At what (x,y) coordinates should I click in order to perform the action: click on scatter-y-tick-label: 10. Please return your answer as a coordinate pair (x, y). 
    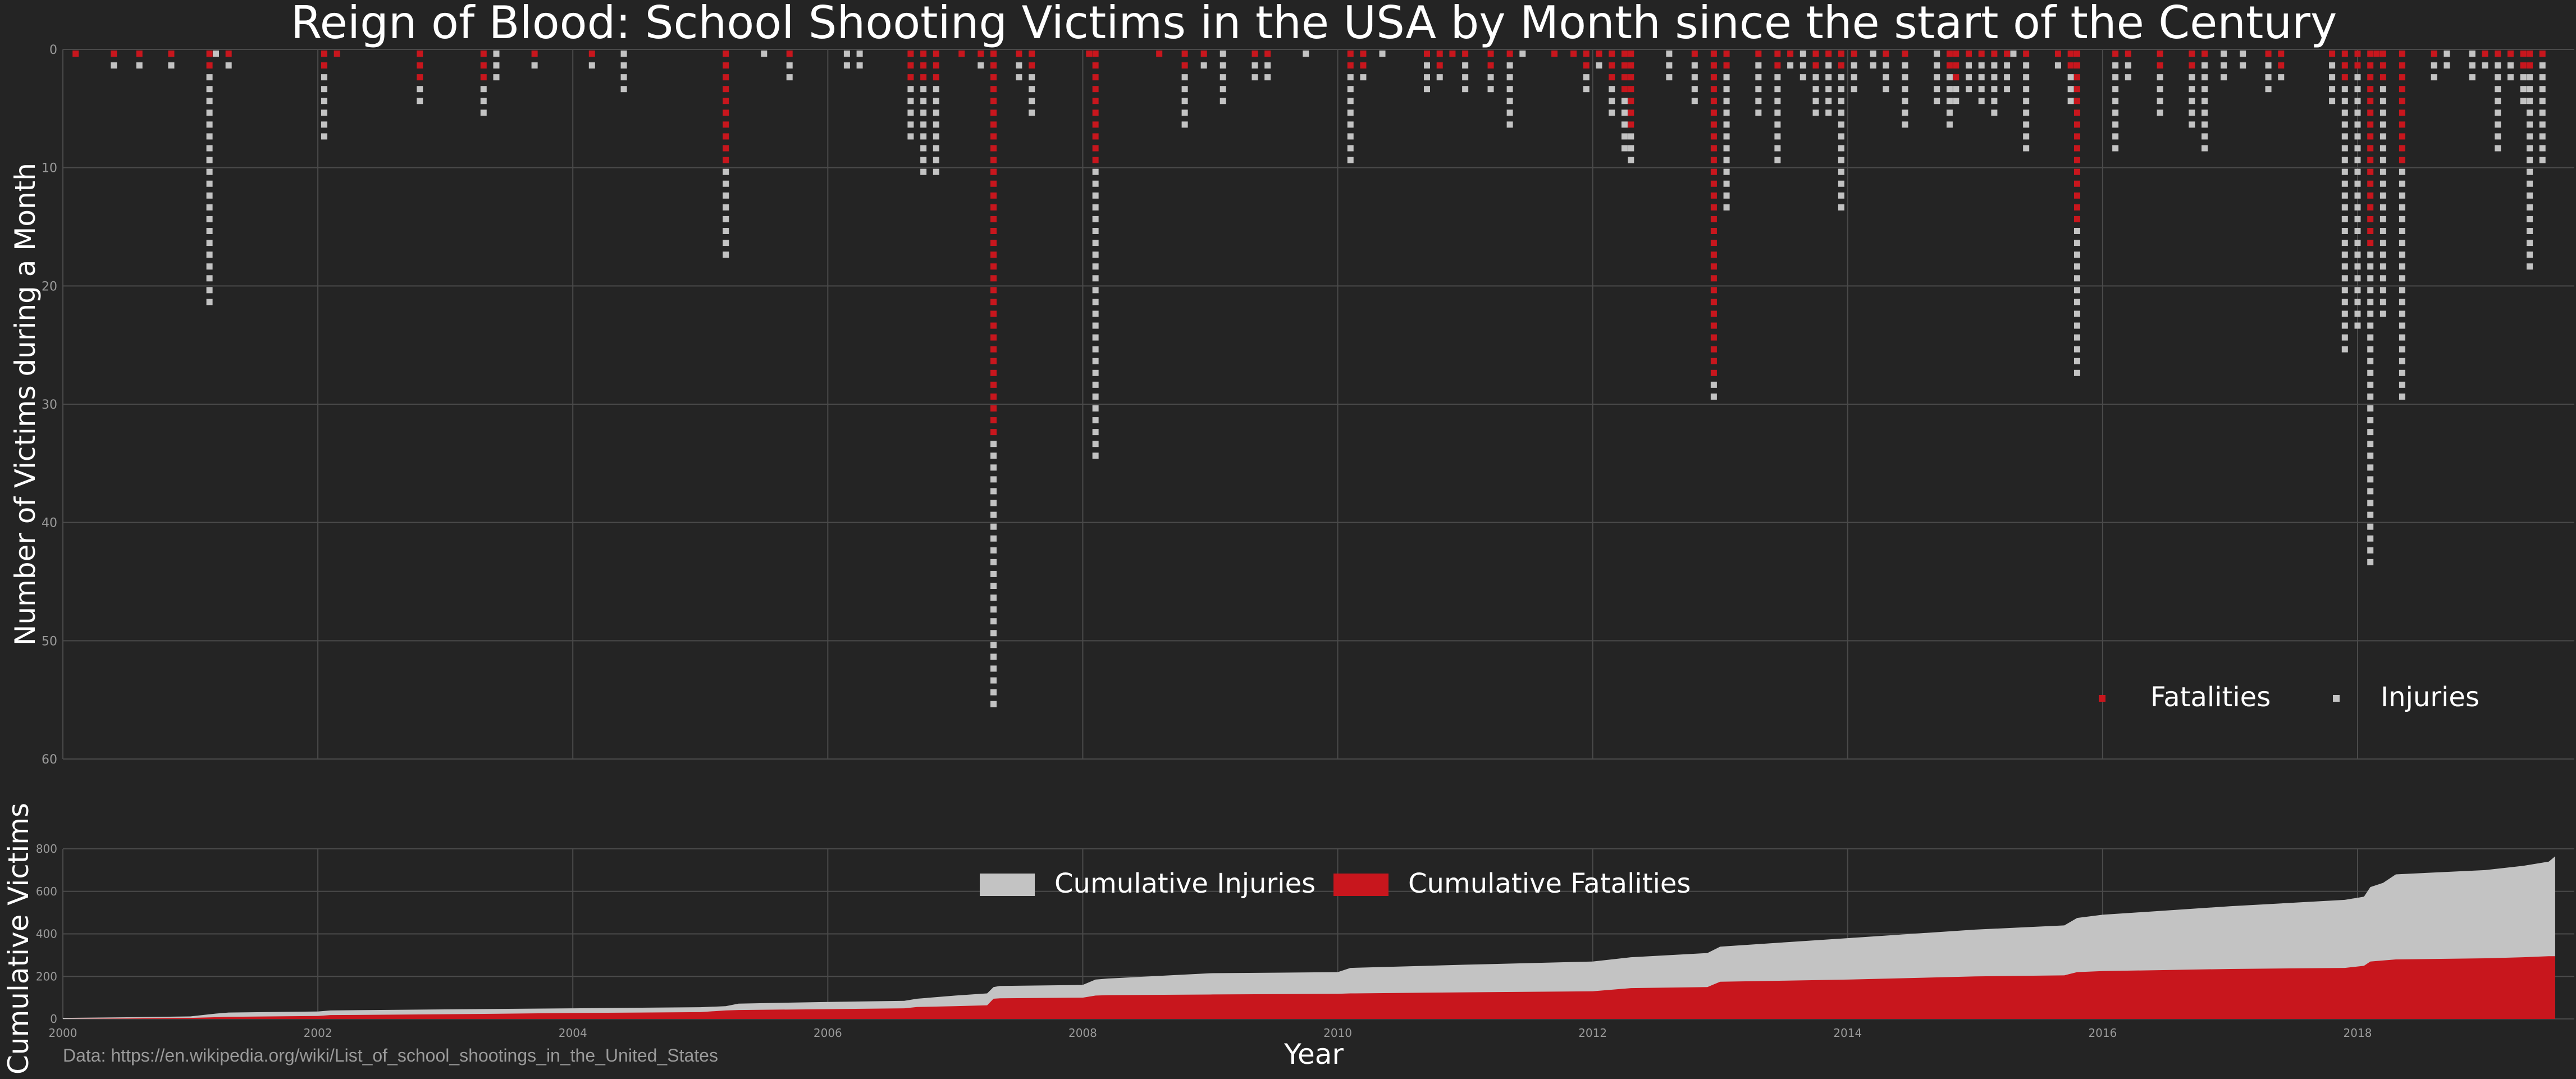
    Looking at the image, I should click on (49, 169).